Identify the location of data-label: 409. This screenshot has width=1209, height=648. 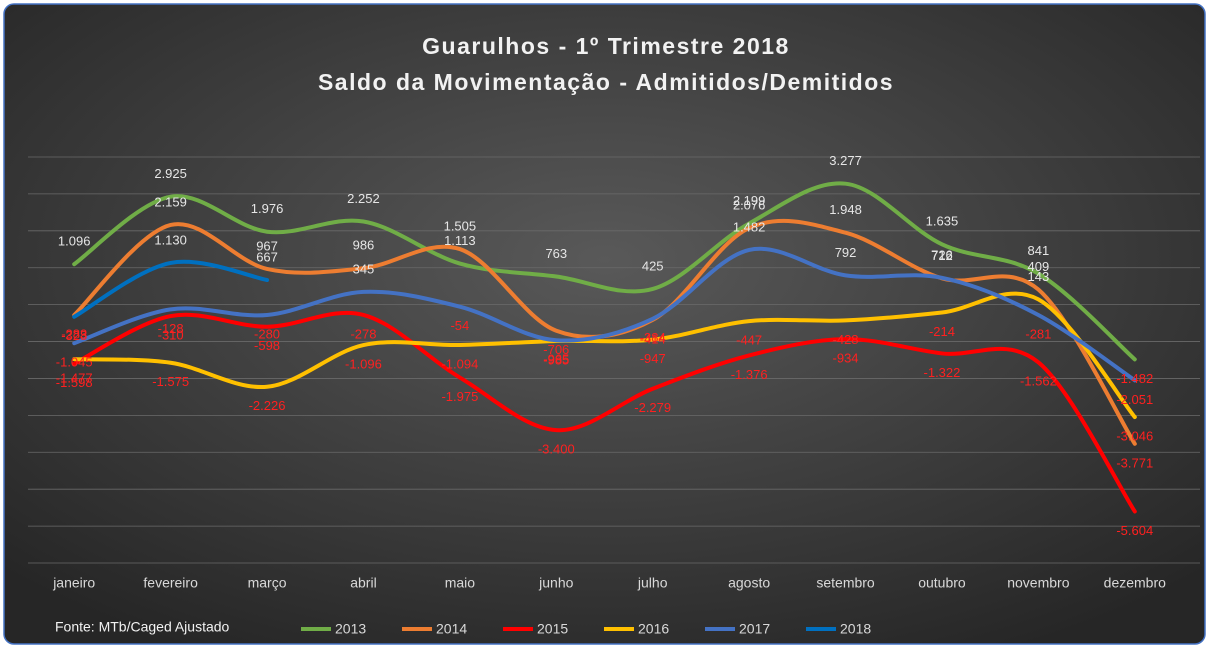
(1039, 266).